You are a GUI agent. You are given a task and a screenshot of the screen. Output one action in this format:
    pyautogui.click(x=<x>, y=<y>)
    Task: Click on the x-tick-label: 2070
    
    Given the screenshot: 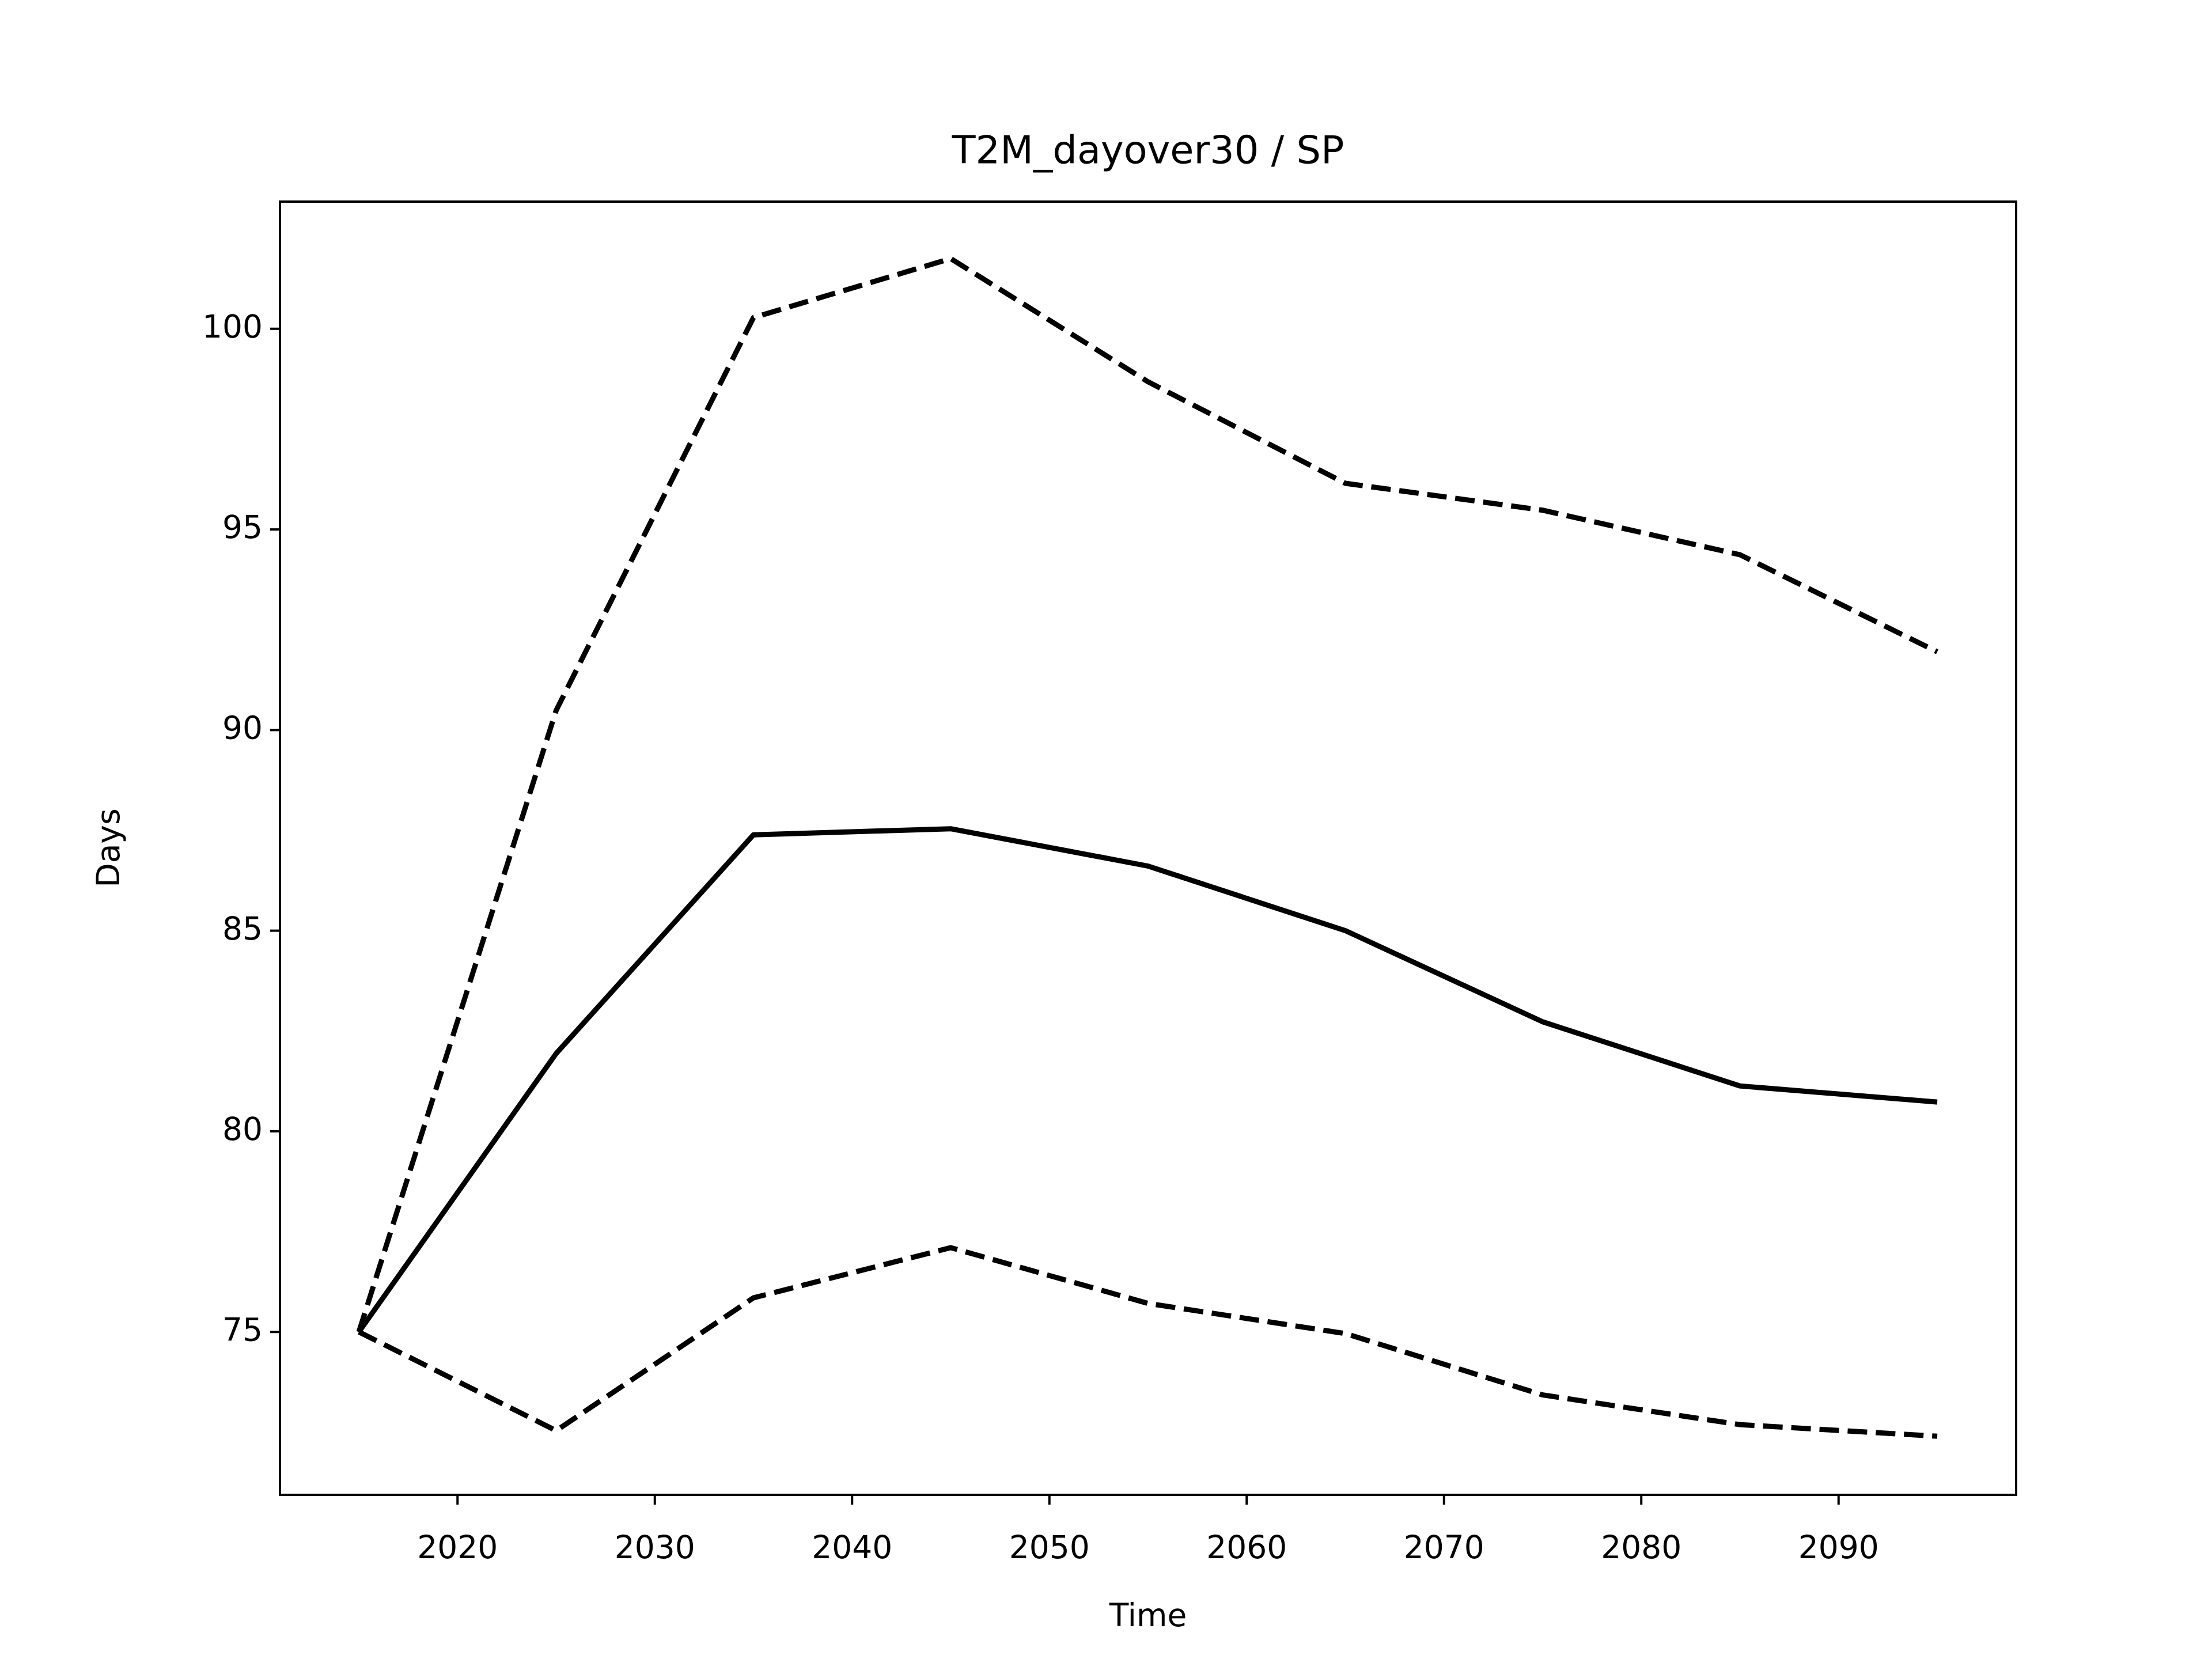 What is the action you would take?
    pyautogui.click(x=1444, y=1547)
    